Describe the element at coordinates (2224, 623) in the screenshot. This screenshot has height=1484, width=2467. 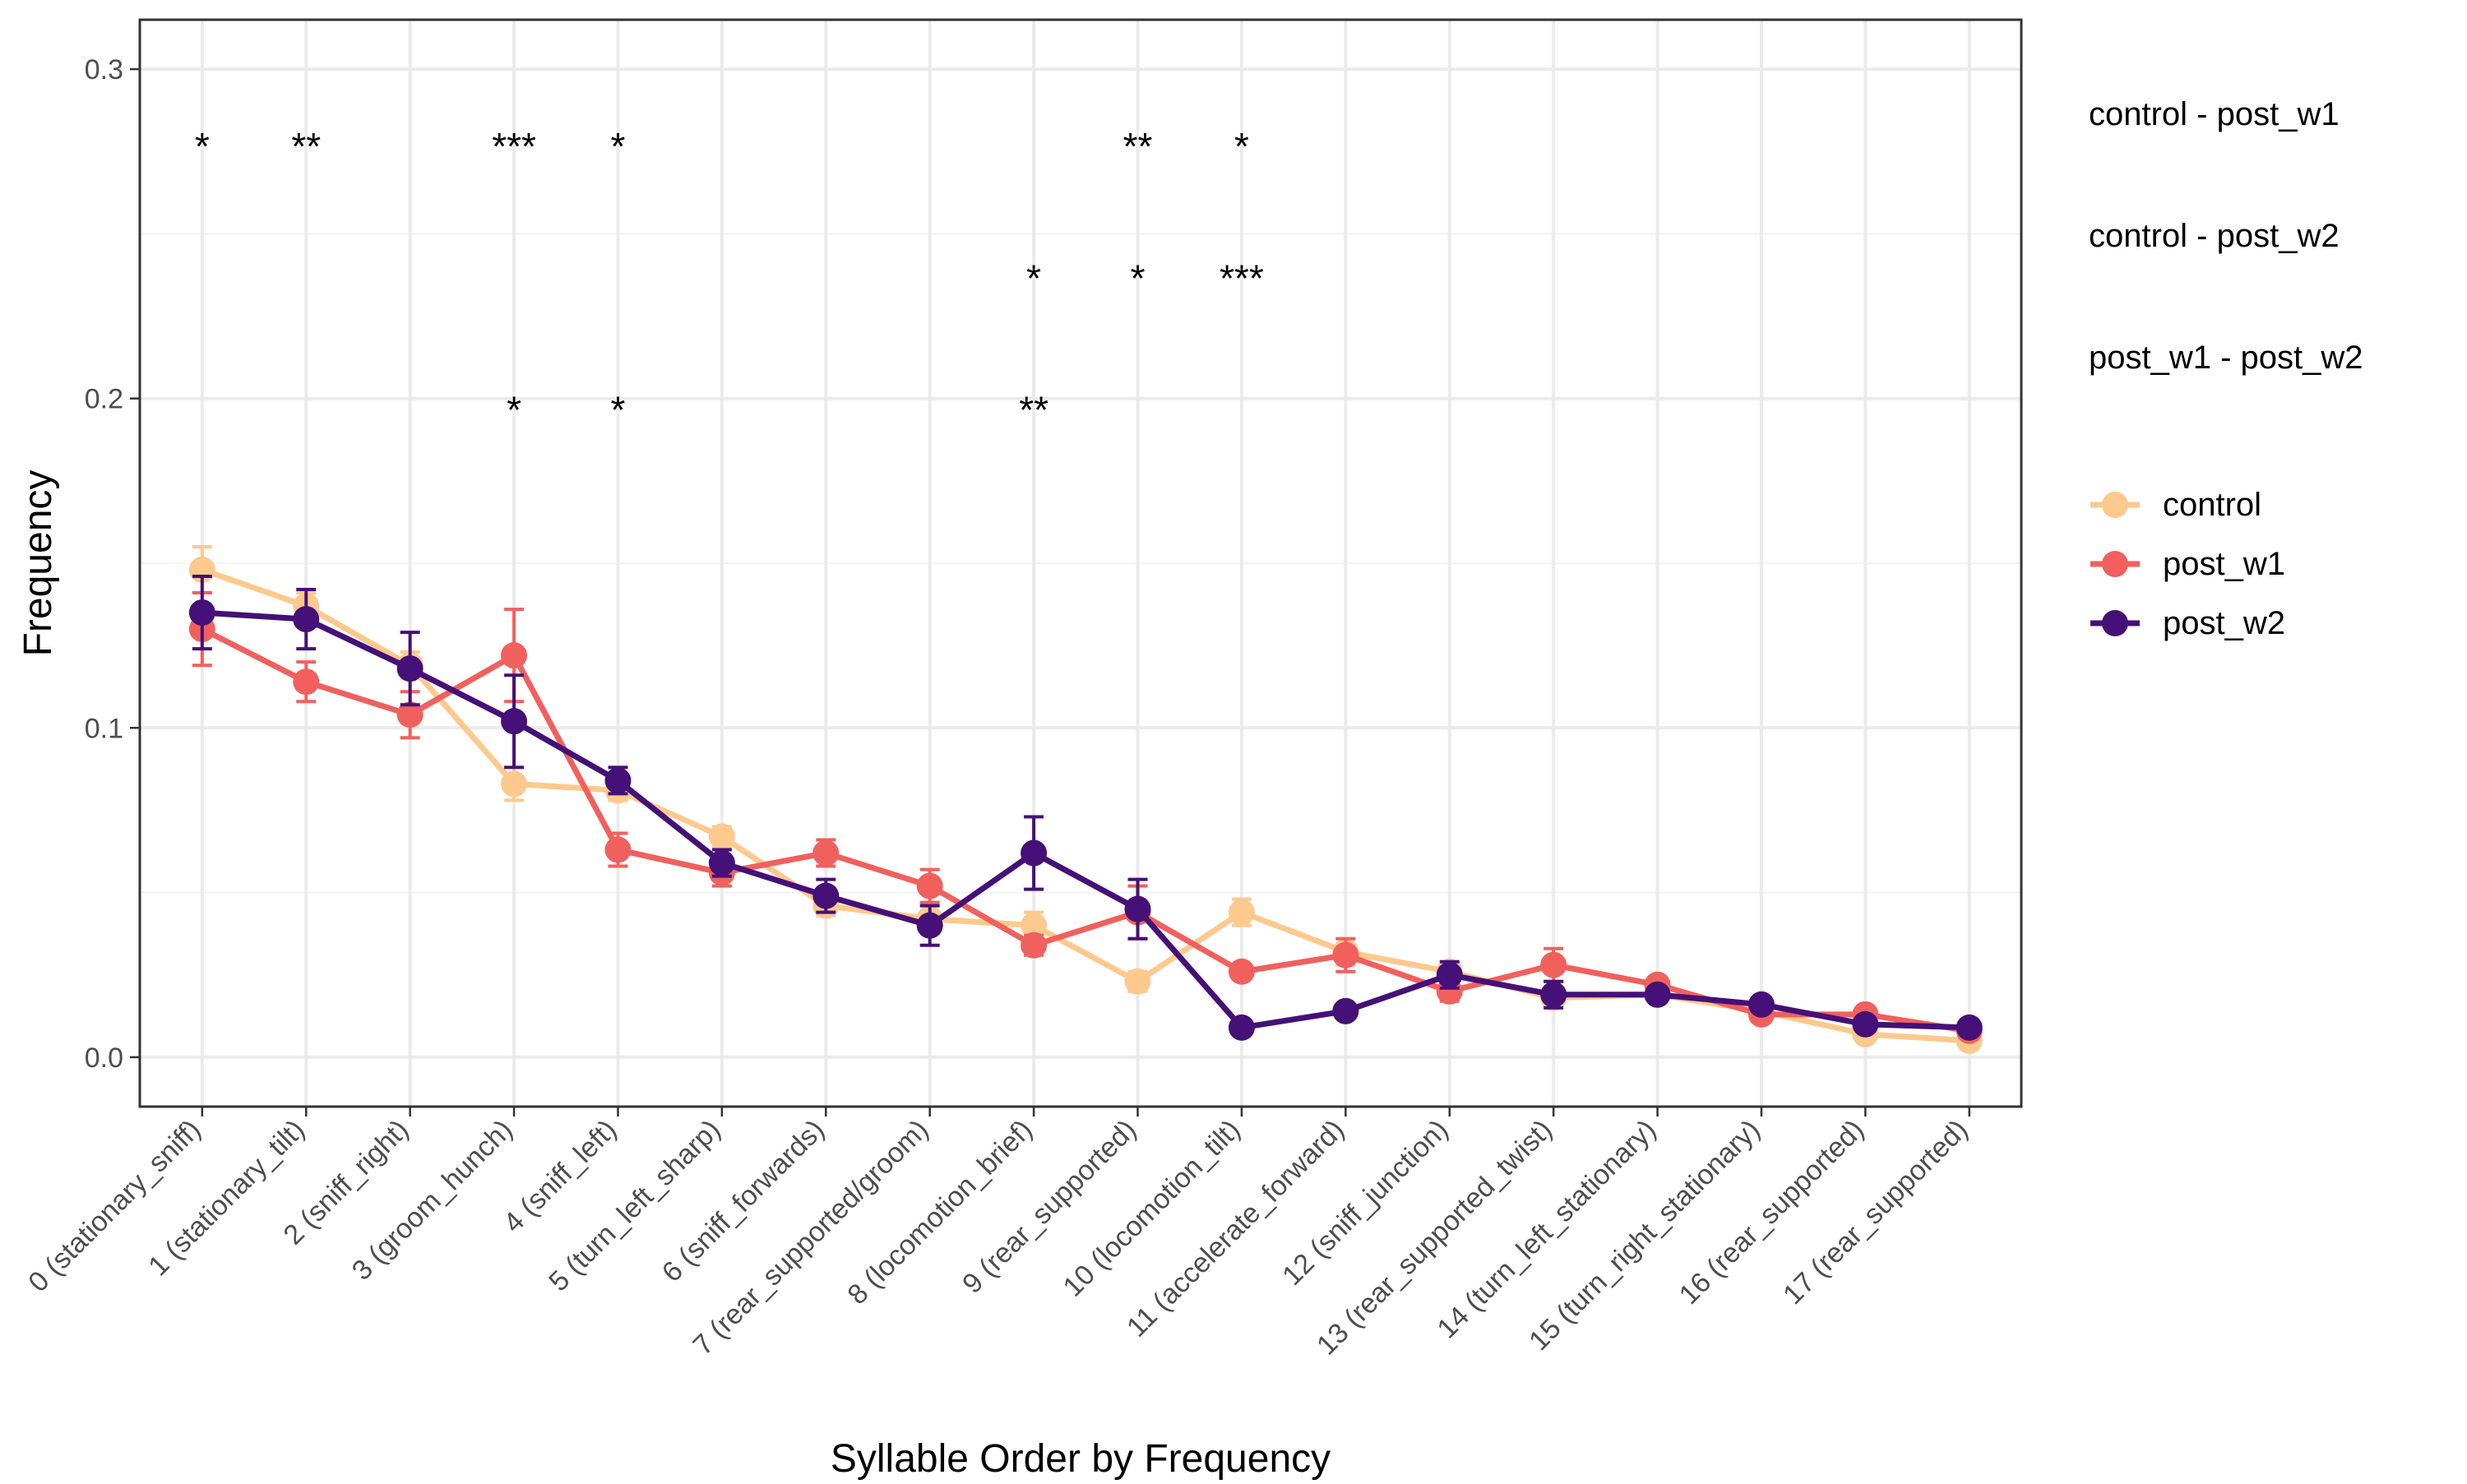
I see `legend-label: post_w2` at that location.